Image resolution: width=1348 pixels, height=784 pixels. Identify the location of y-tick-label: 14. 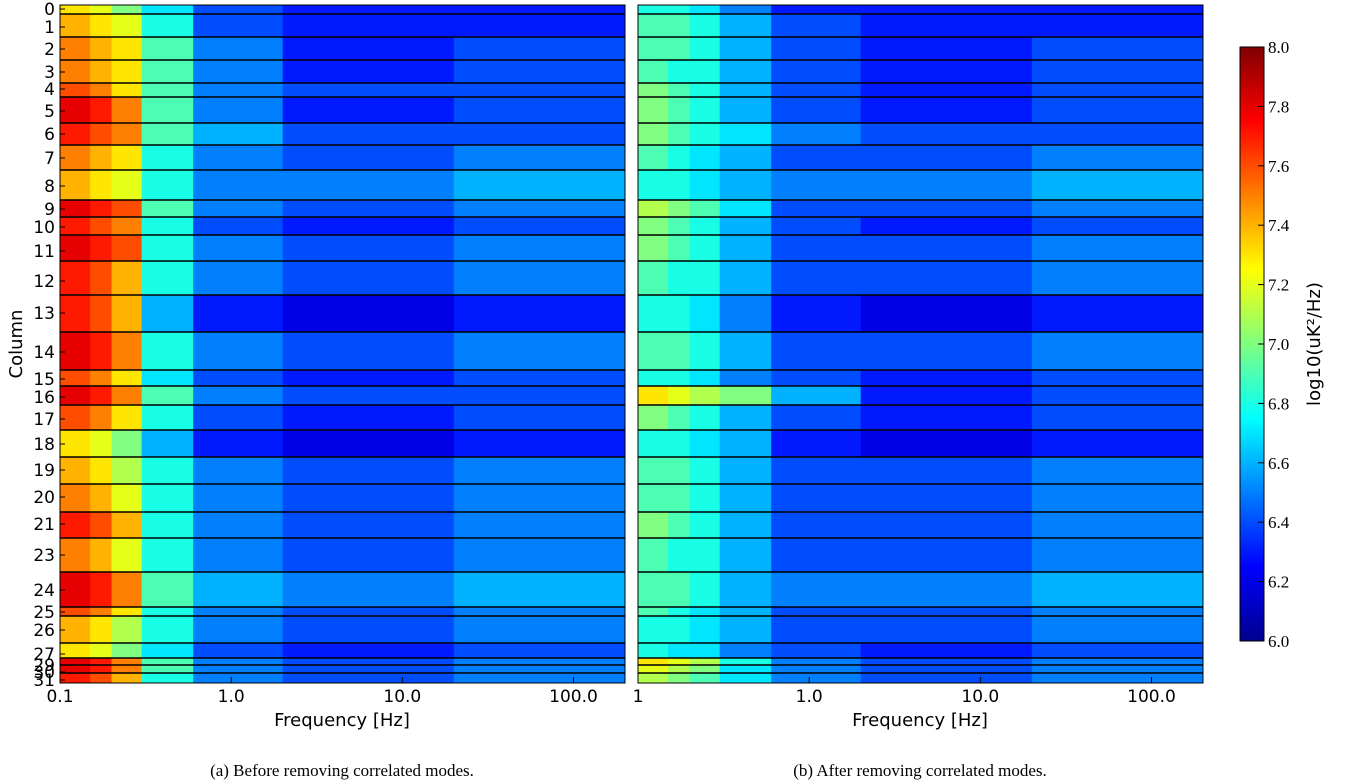
(44, 353).